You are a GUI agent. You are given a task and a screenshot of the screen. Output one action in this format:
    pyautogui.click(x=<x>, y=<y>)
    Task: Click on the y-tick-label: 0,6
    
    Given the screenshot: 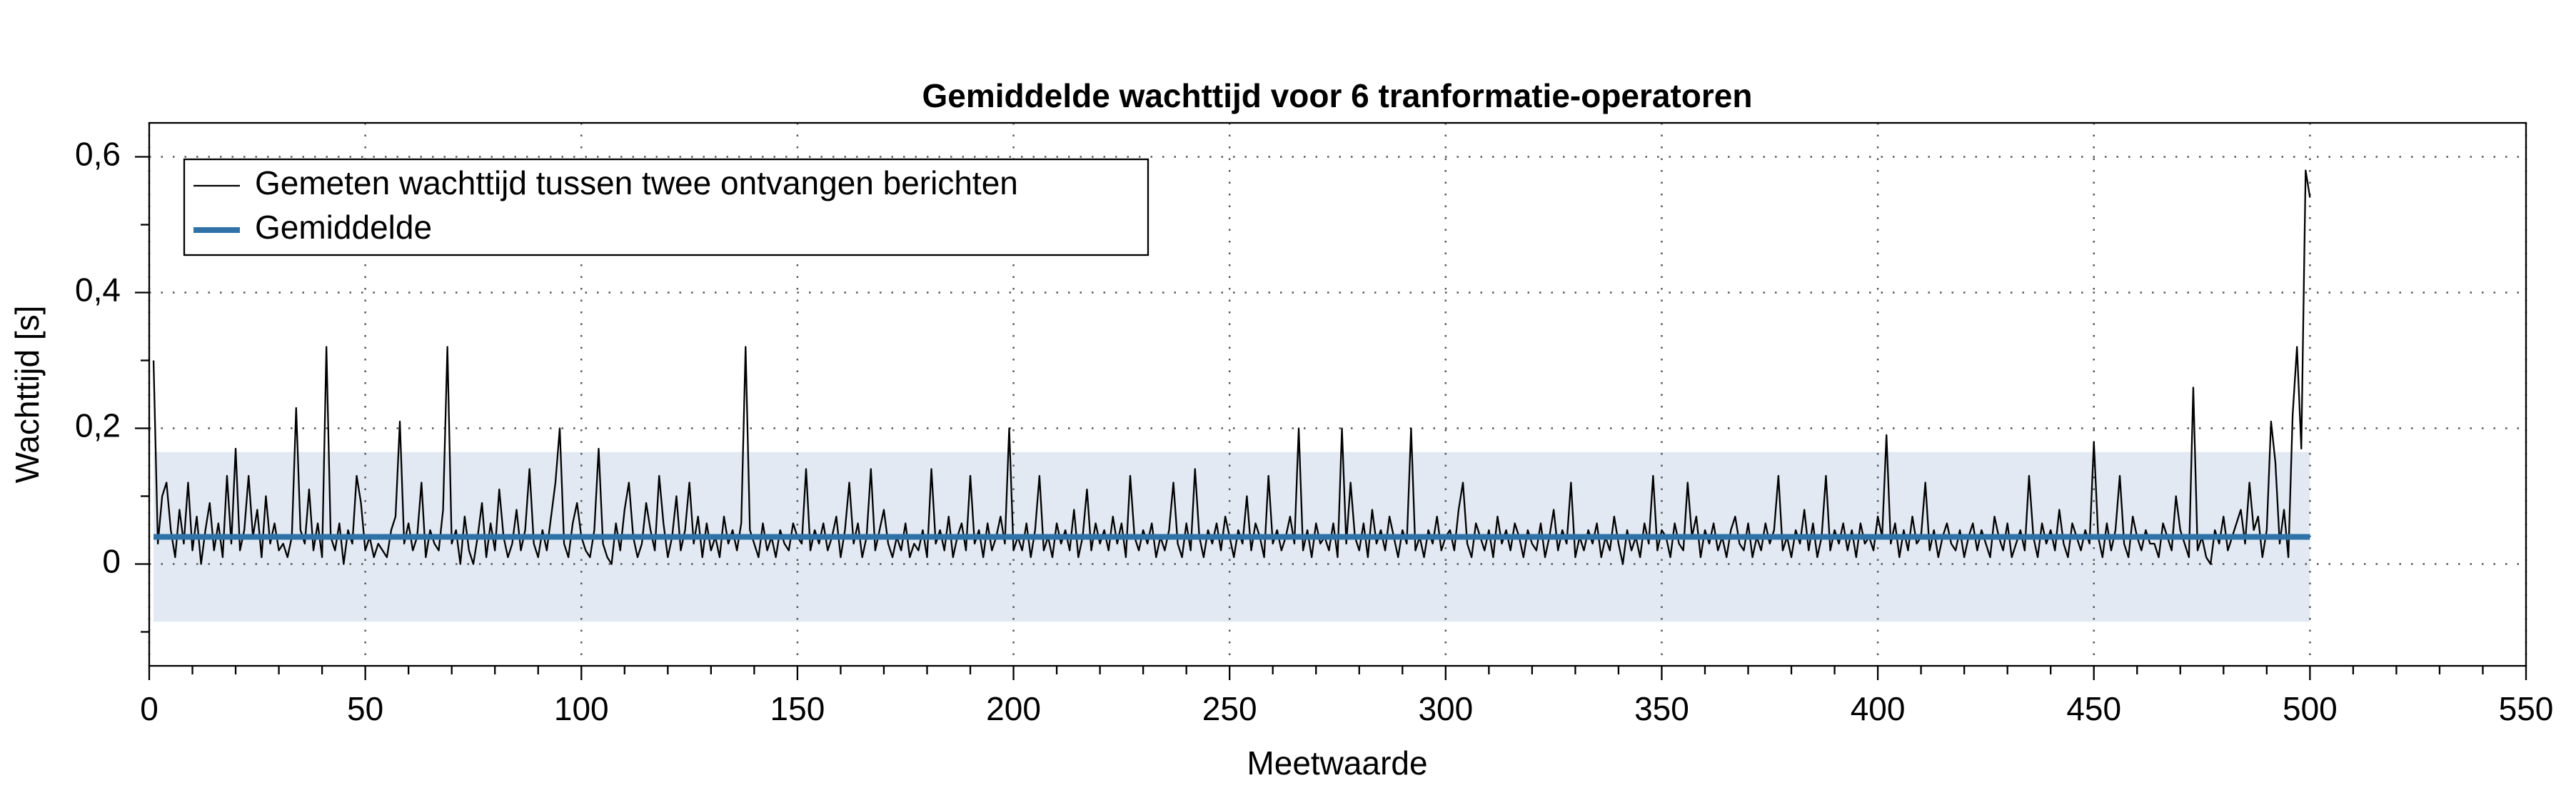 What is the action you would take?
    pyautogui.click(x=98, y=154)
    